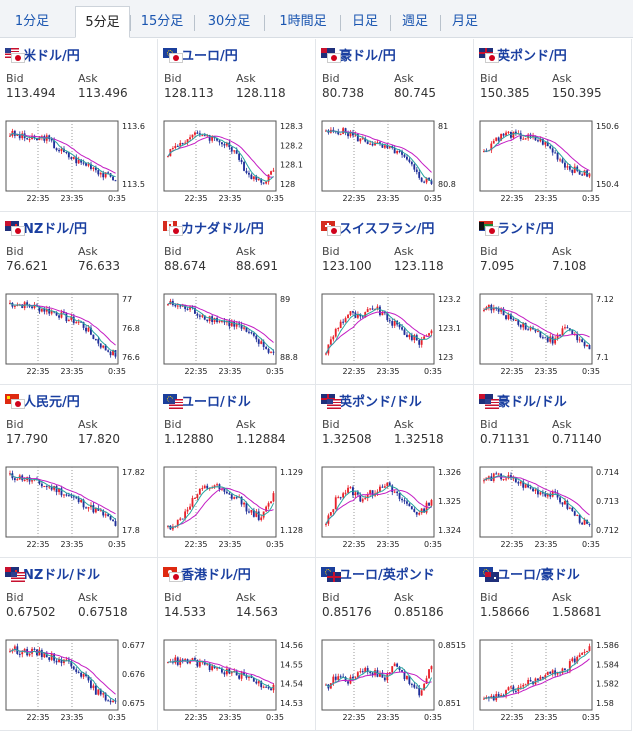  What do you see at coordinates (173, 228) in the screenshot?
I see `pair-flags-icon` at bounding box center [173, 228].